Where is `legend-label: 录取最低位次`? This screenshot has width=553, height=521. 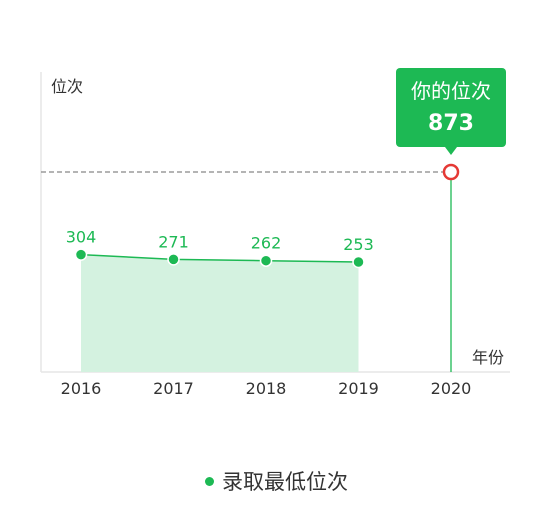 legend-label: 录取最低位次 is located at coordinates (285, 482).